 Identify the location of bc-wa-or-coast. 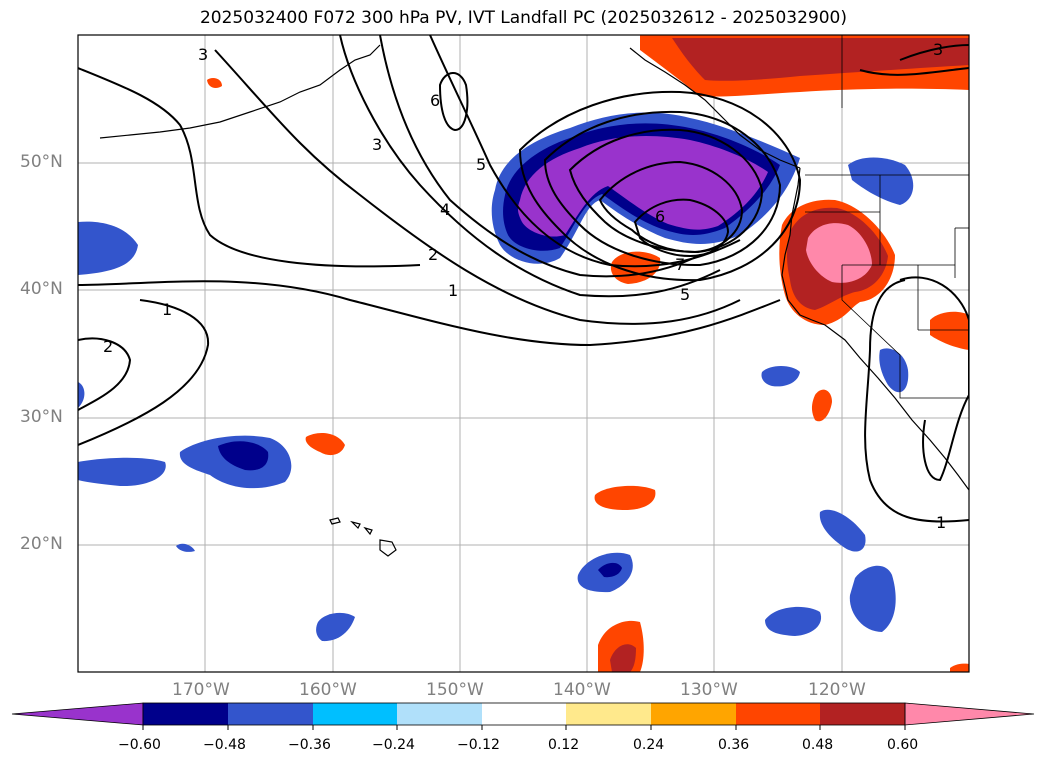
(797, 244).